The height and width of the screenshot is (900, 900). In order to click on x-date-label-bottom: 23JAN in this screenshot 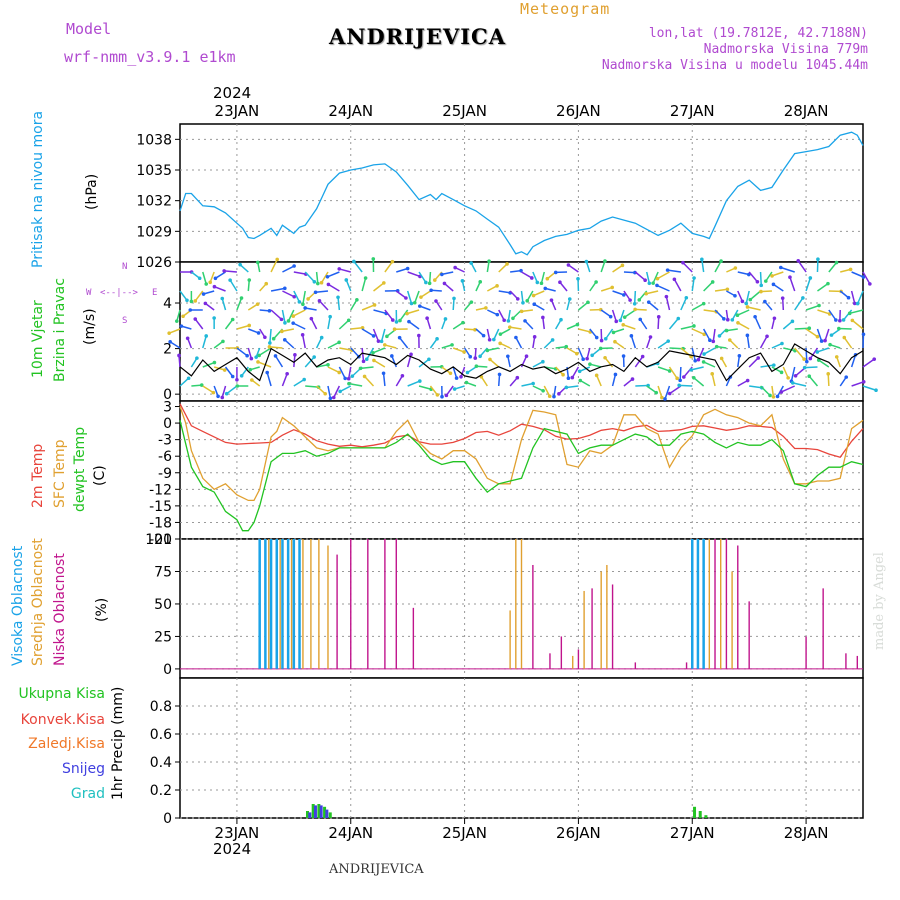, I will do `click(237, 833)`.